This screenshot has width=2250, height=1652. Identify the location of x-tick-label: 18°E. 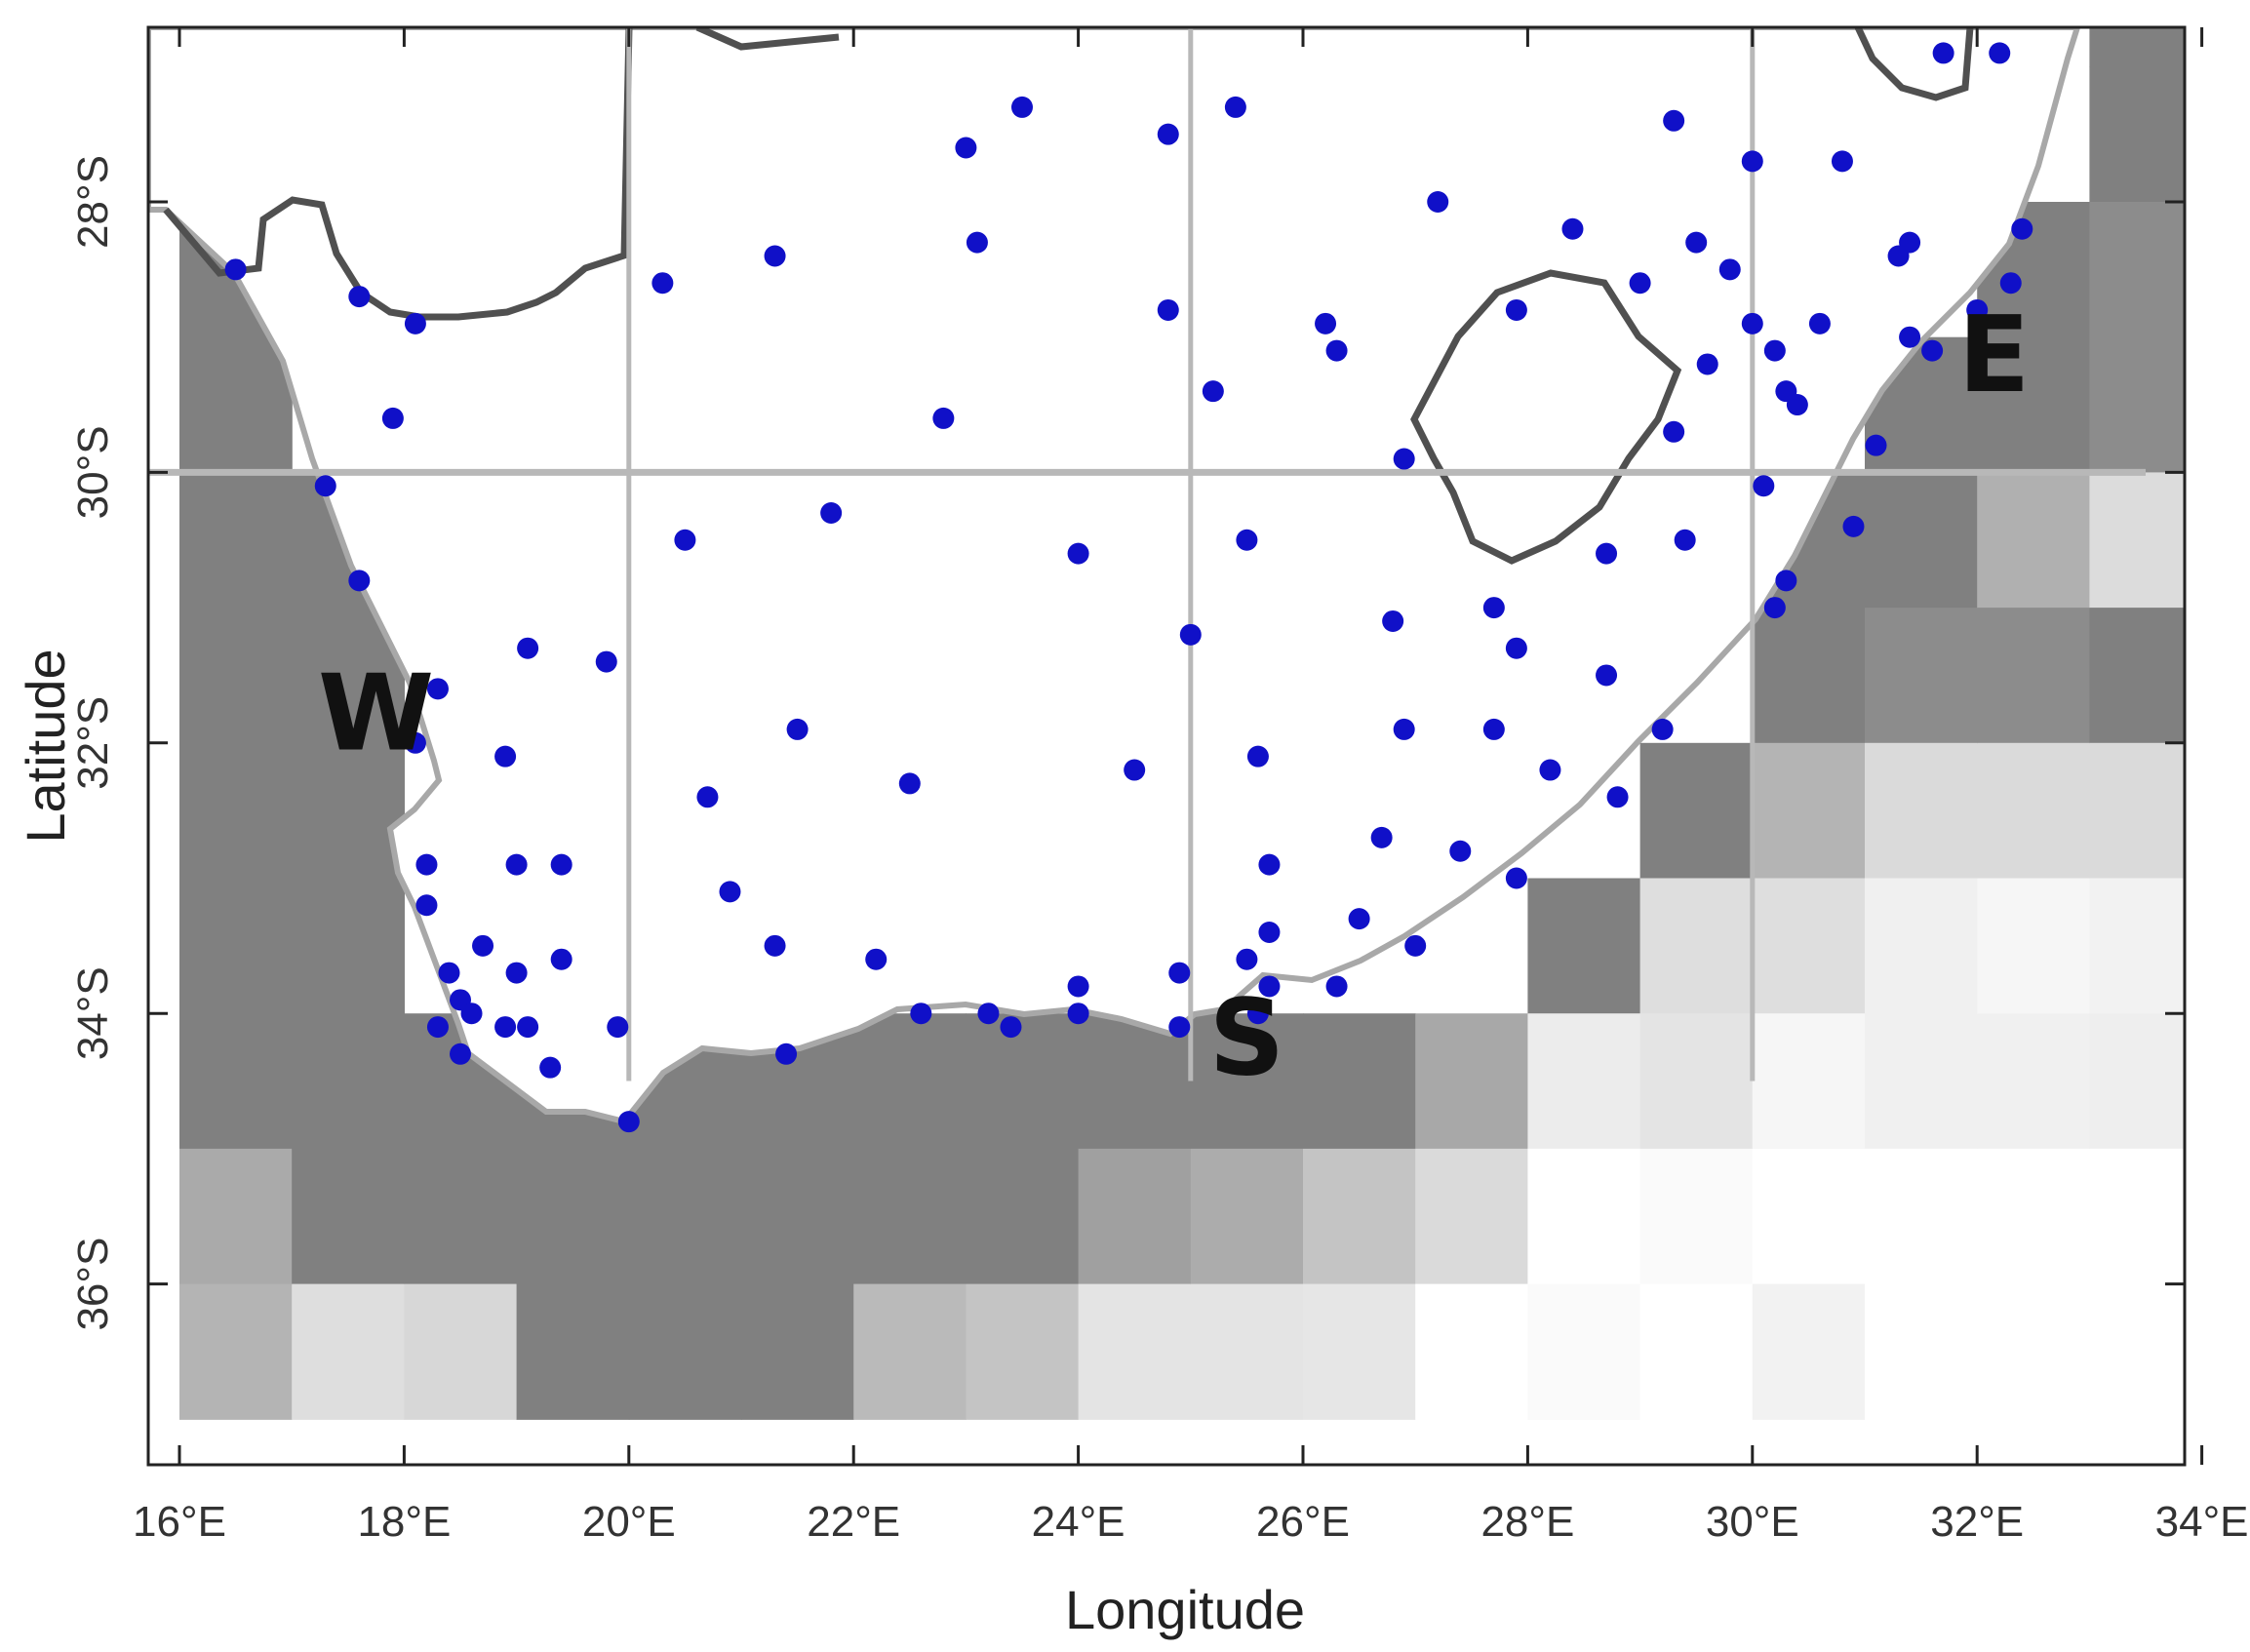
(404, 1522).